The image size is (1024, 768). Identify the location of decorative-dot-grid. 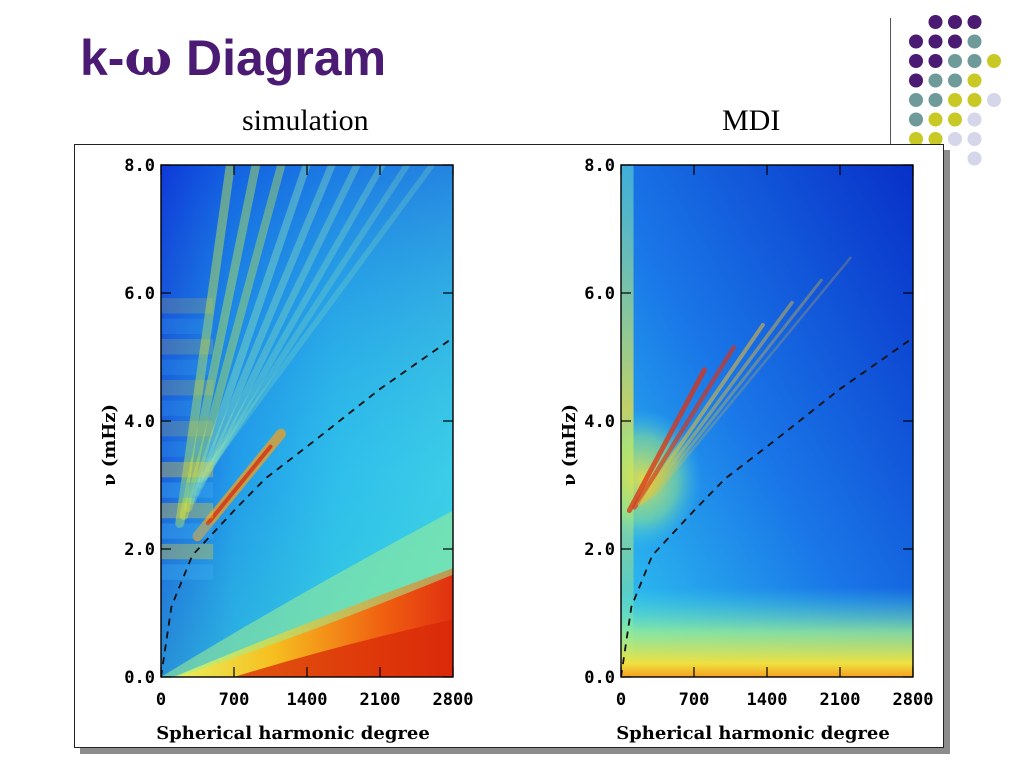
(955, 90).